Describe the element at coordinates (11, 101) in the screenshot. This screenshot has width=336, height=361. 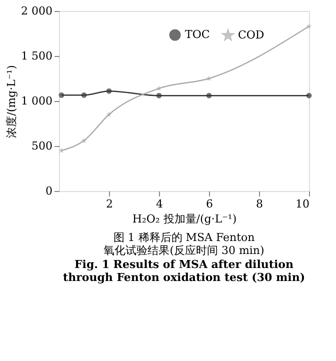
I see `y-axis-title: 浓度/(mg·L⁻¹)` at that location.